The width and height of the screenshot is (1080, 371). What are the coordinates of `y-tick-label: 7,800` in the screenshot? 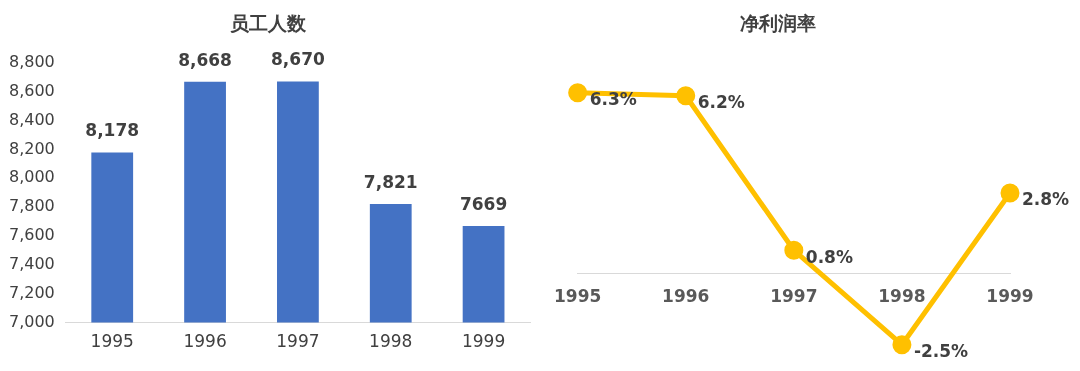 It's located at (31, 206).